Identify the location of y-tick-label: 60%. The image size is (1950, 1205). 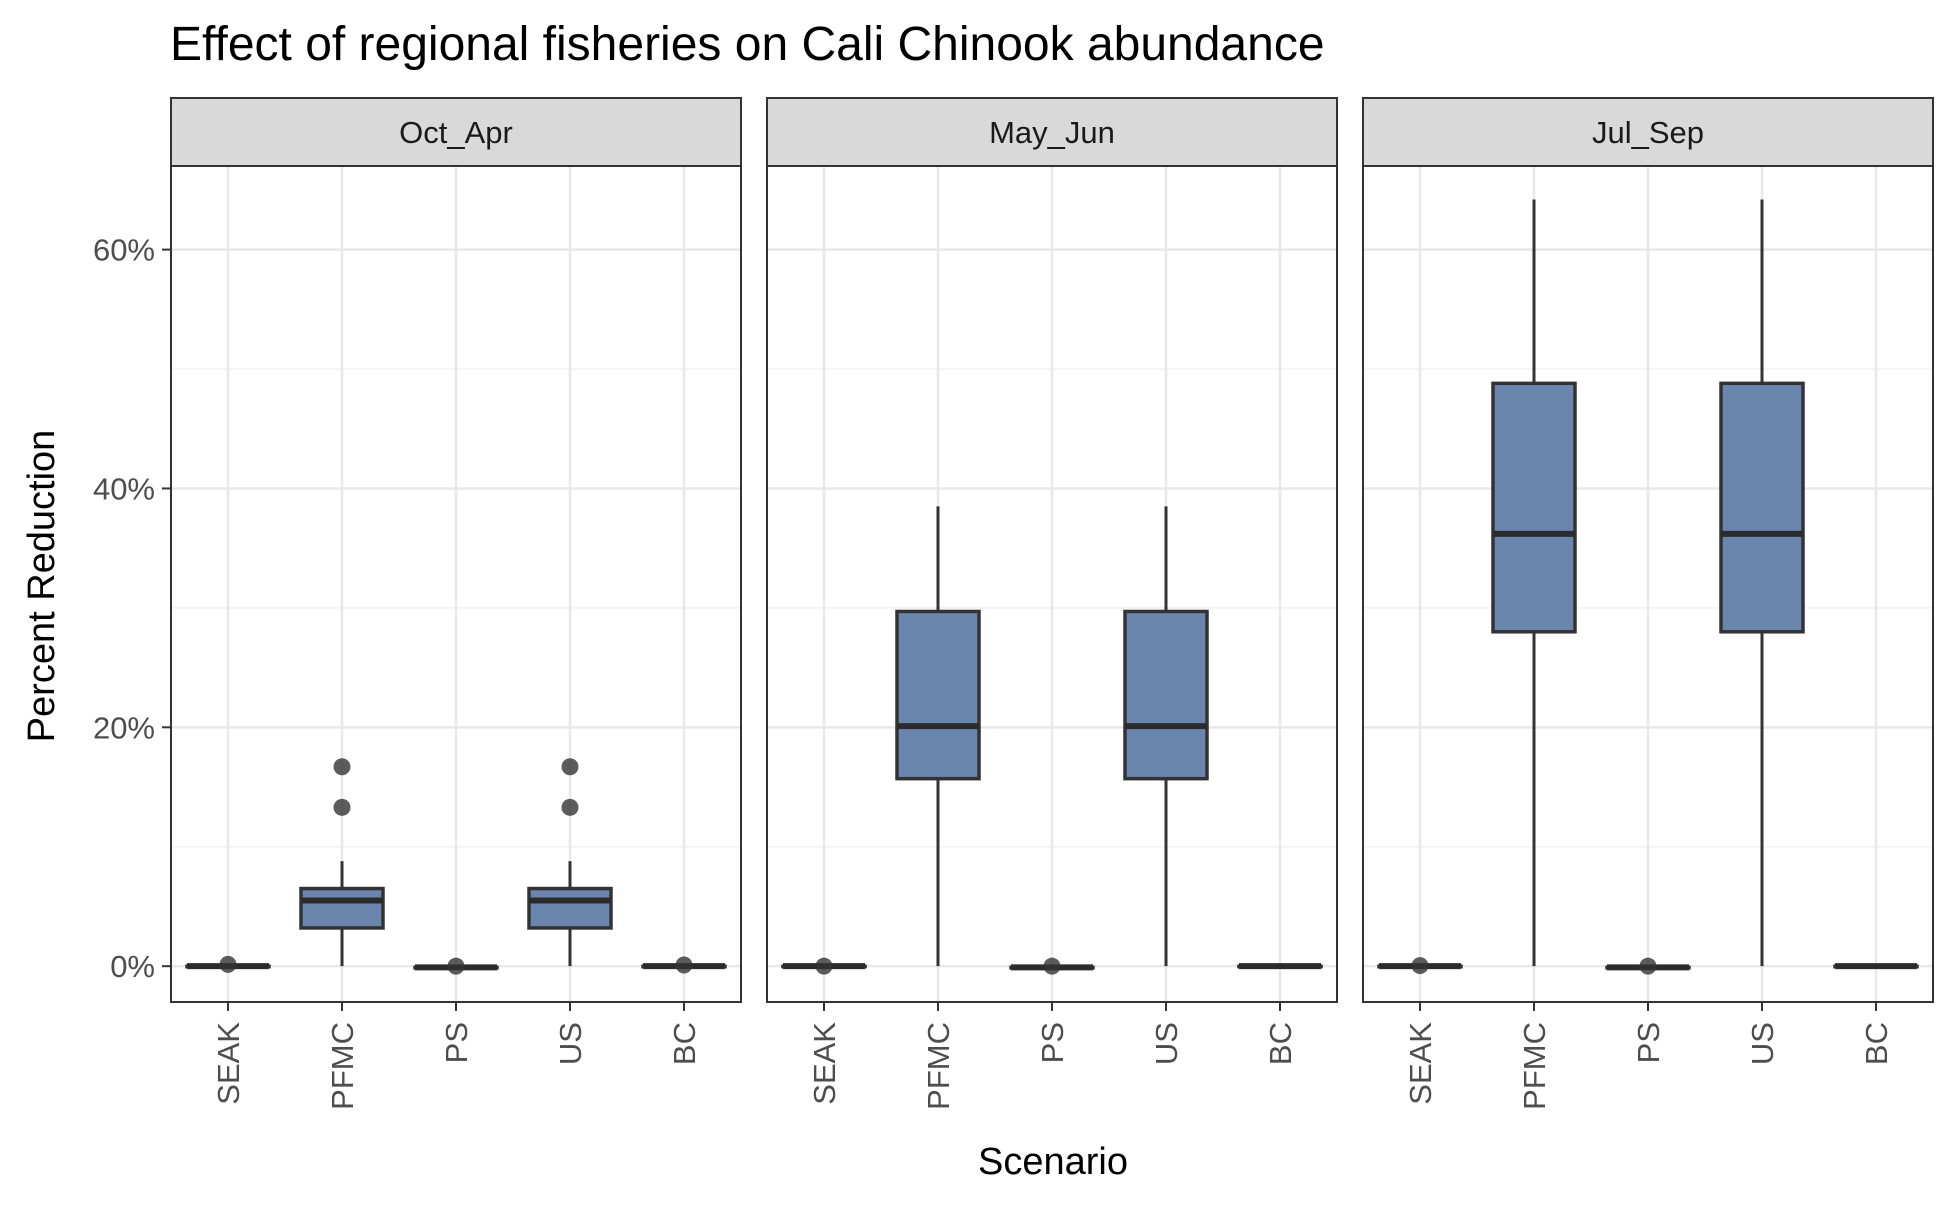
(124, 250).